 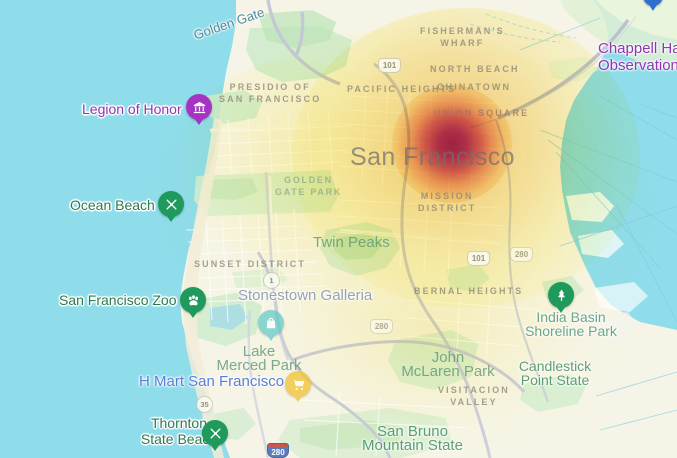 What do you see at coordinates (389, 65) in the screenshot?
I see `highway-shield-101-north: 101` at bounding box center [389, 65].